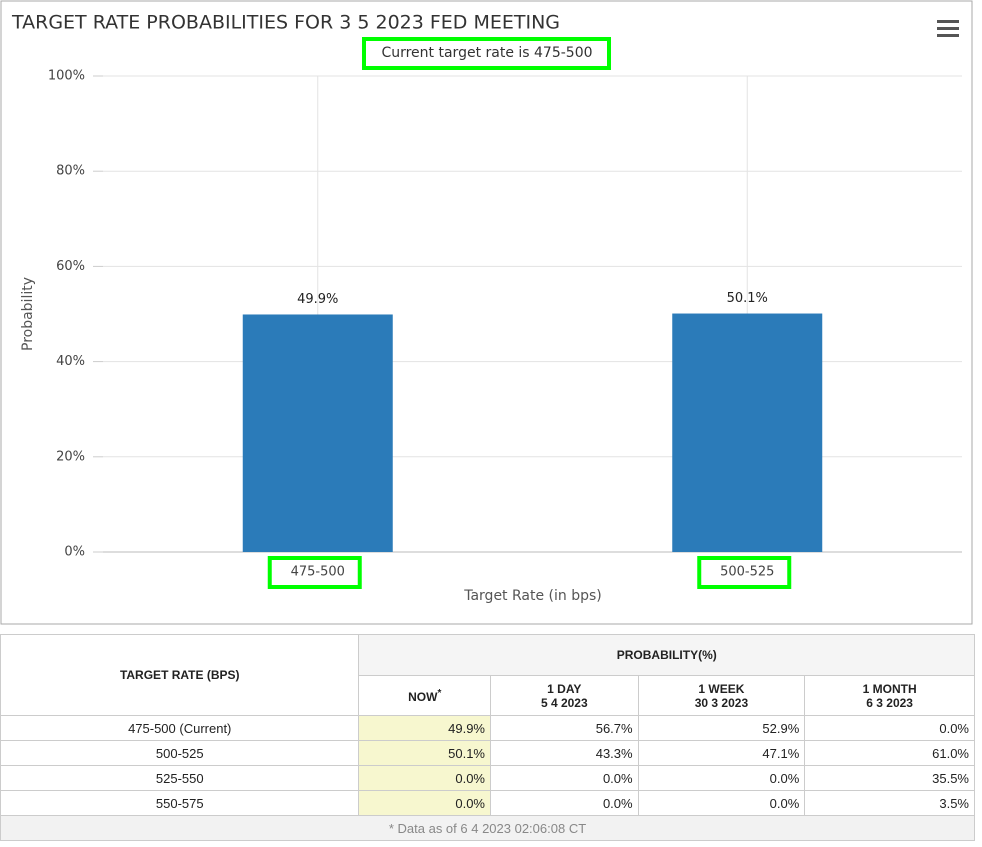  I want to click on value-label: 49.9%, so click(317, 299).